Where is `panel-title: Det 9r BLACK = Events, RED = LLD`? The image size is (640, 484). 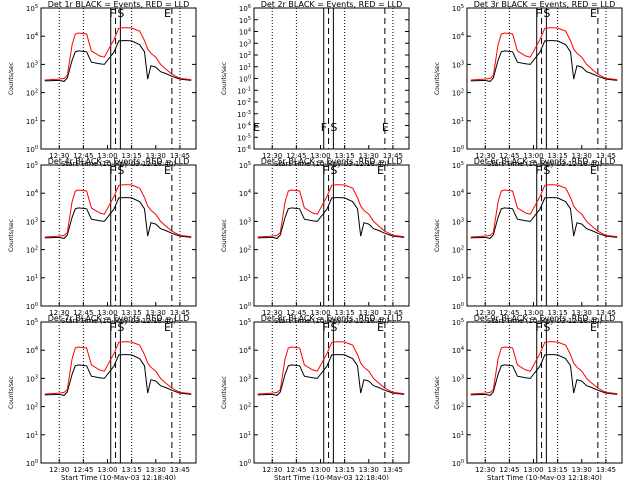 panel-title: Det 9r BLACK = Events, RED = LLD is located at coordinates (545, 318).